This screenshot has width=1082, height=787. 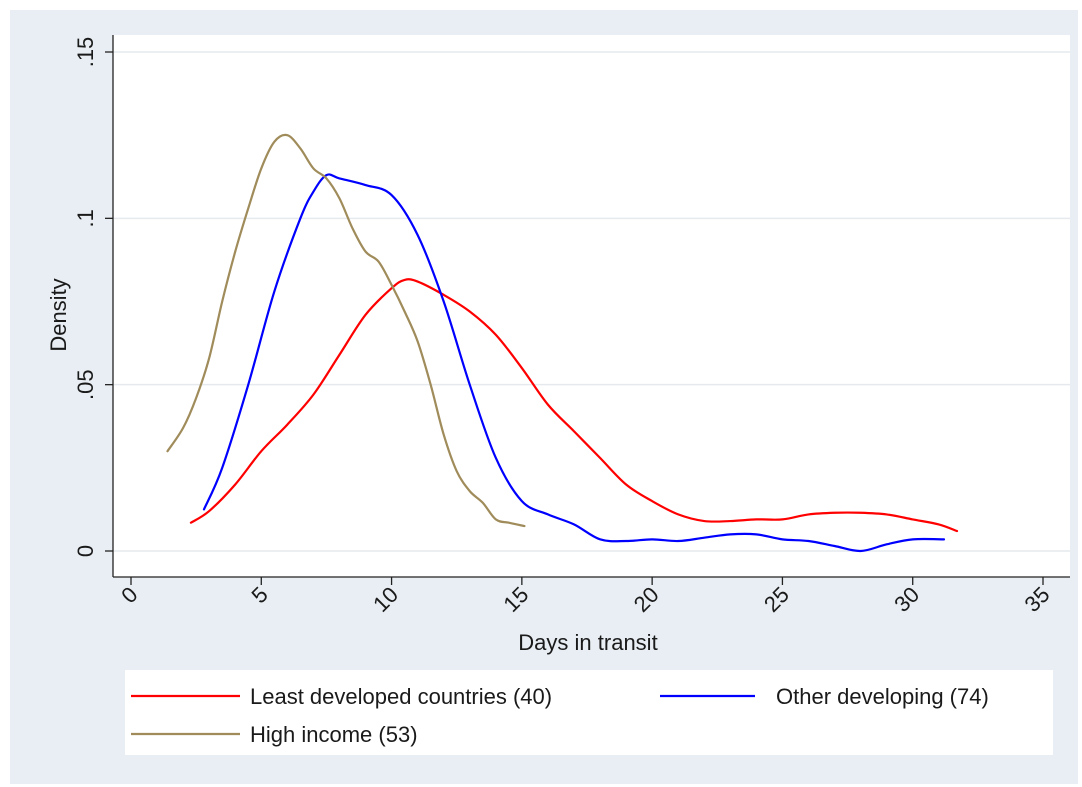 What do you see at coordinates (129, 595) in the screenshot?
I see `x-tick-label: 0` at bounding box center [129, 595].